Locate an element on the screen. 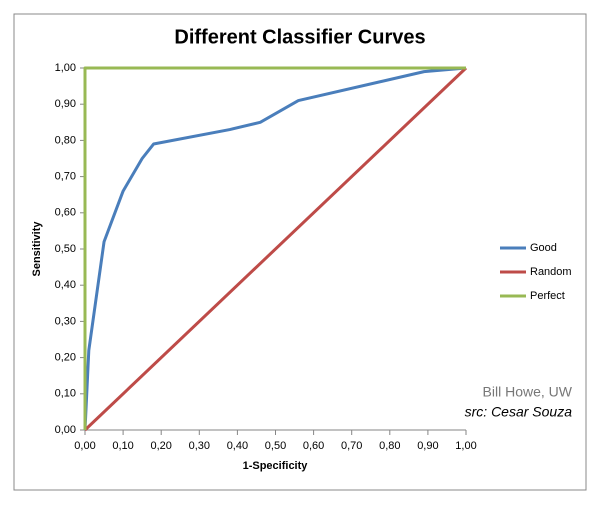 This screenshot has width=600, height=507. x-tick-label: 0,30 is located at coordinates (199, 446).